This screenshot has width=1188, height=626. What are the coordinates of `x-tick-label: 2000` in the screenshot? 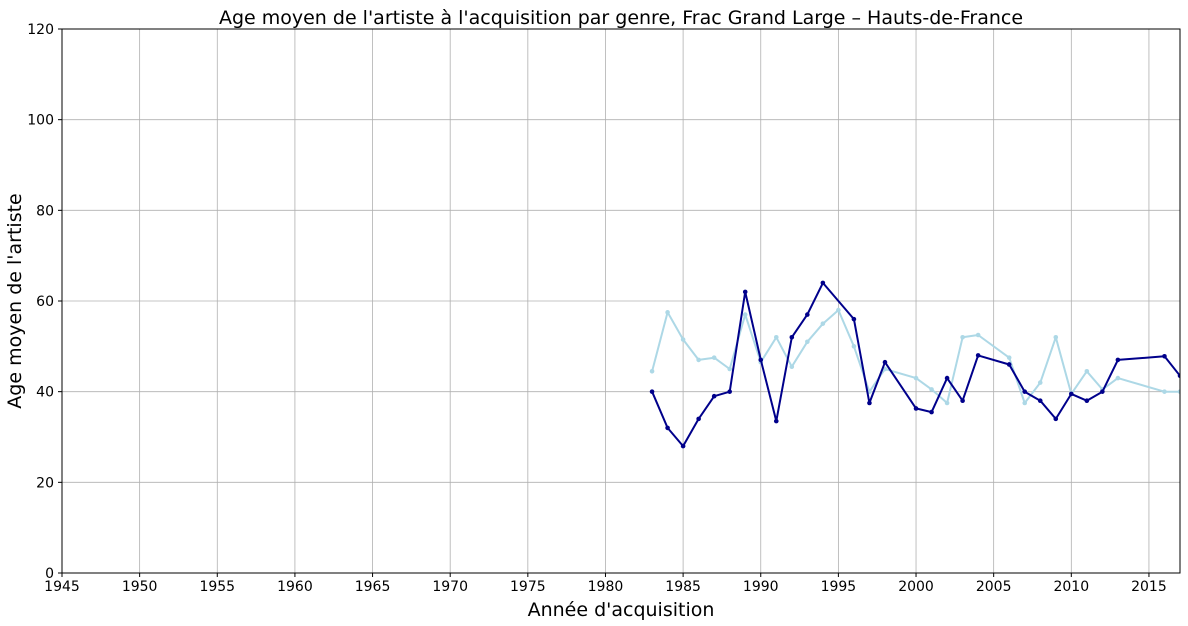 It's located at (916, 587).